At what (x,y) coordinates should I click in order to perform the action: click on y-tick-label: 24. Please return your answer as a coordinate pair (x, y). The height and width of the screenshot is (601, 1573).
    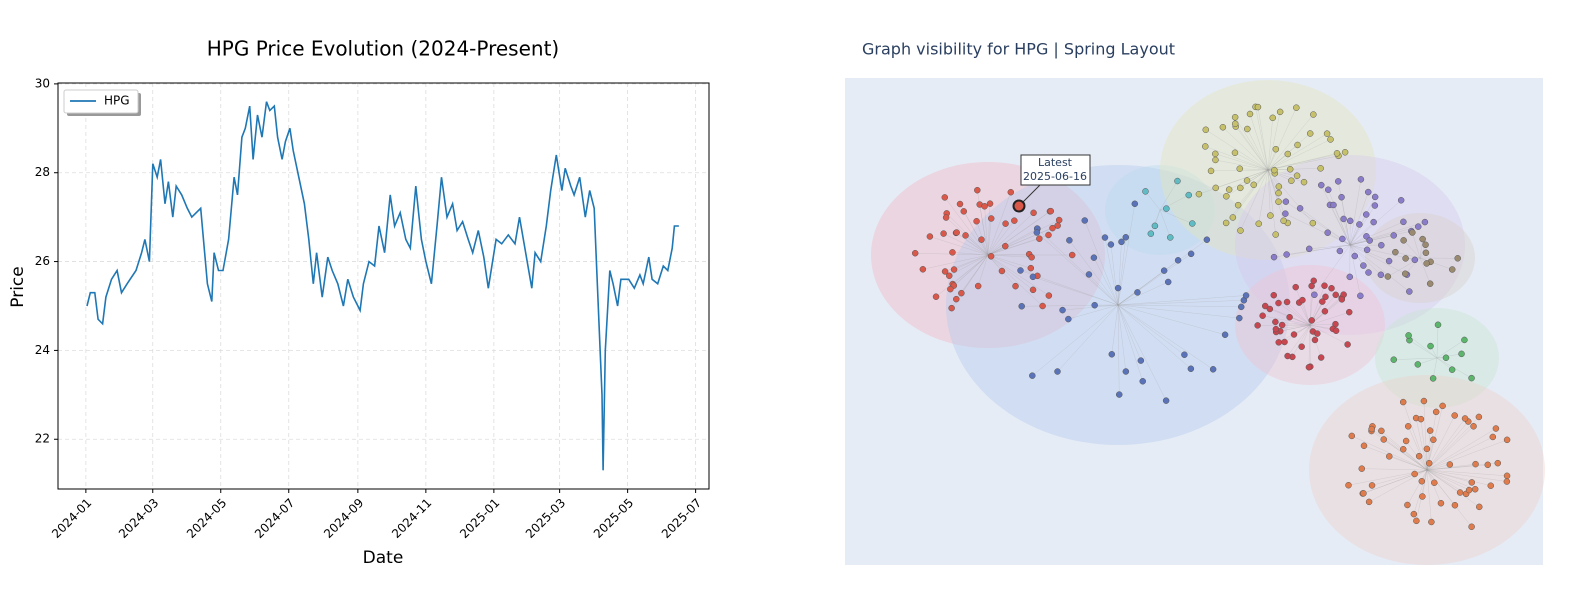
    Looking at the image, I should click on (42, 350).